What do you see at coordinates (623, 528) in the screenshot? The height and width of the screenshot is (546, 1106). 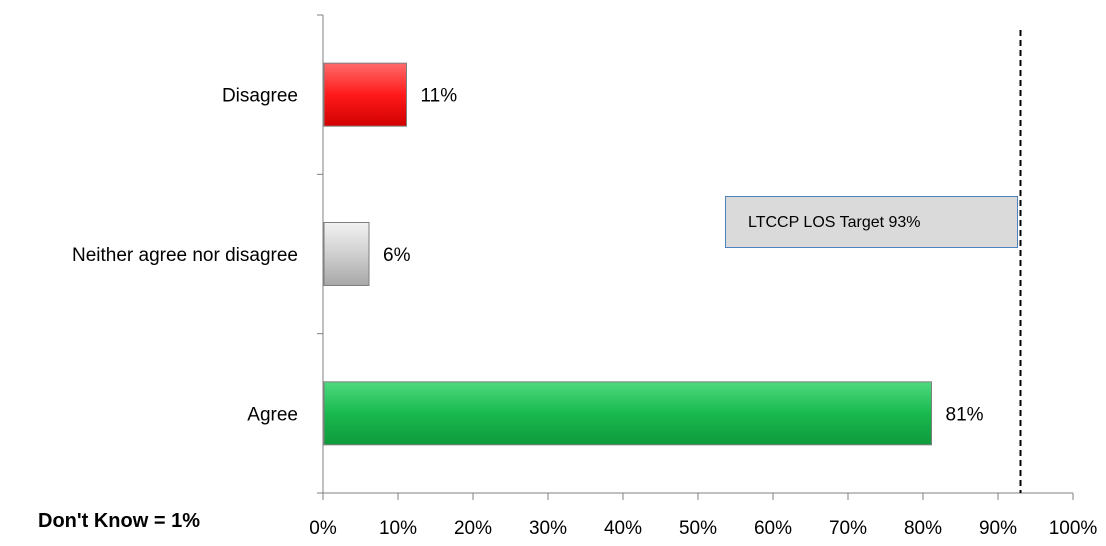 I see `x-tick-label: 40%` at bounding box center [623, 528].